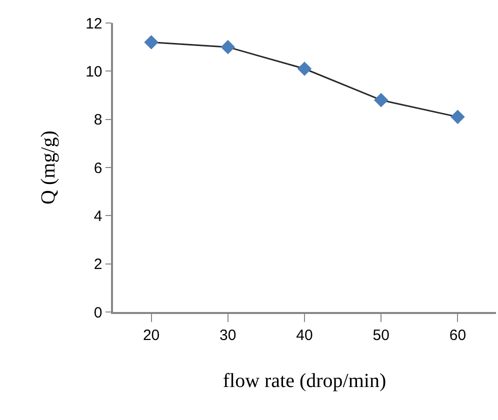  What do you see at coordinates (98, 120) in the screenshot?
I see `y-tick-label: 8` at bounding box center [98, 120].